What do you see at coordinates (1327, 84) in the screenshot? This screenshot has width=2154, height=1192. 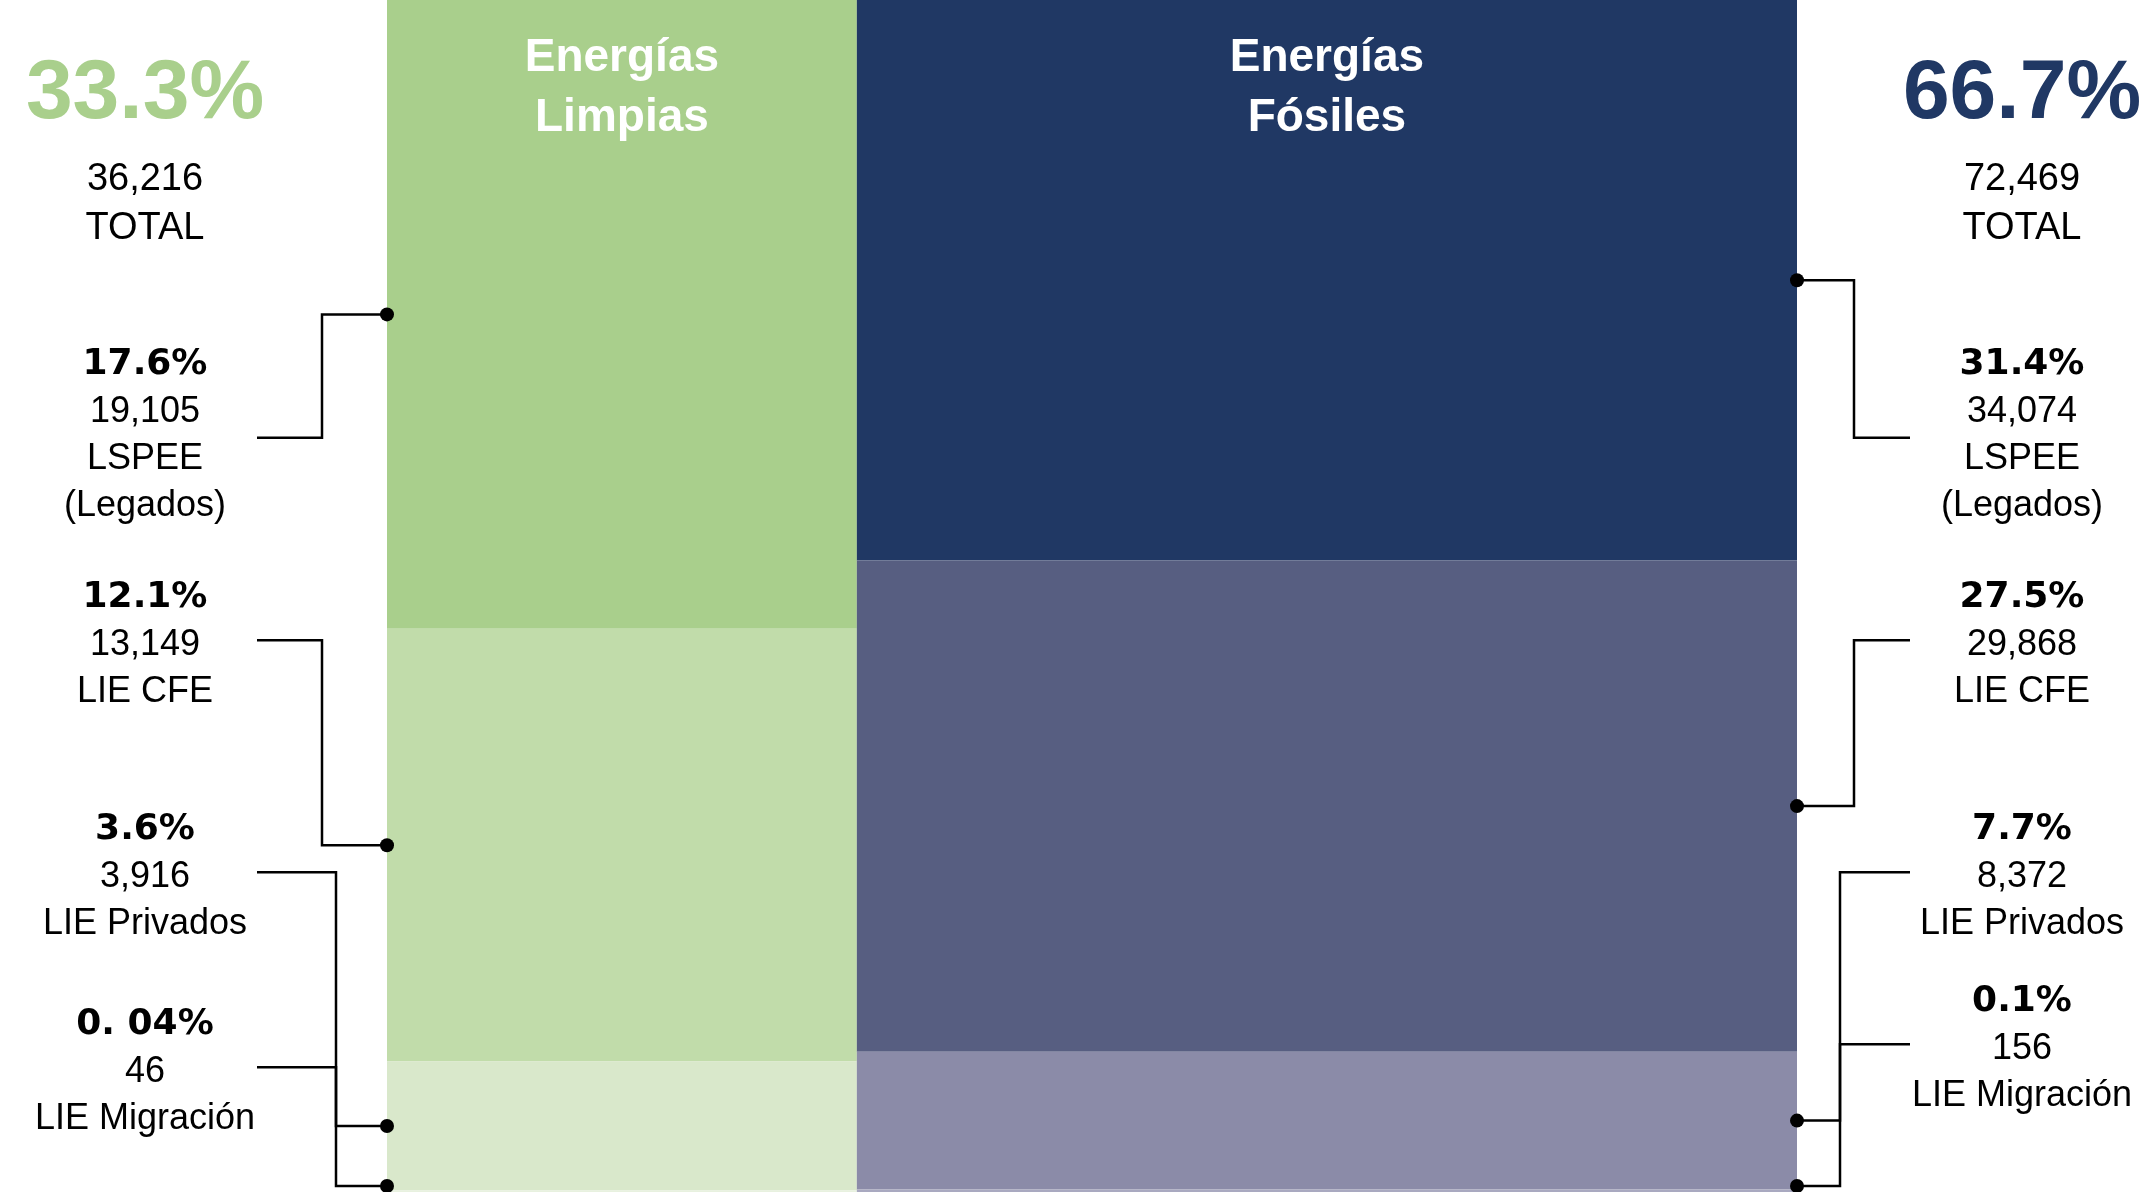 I see `category-label: Energías Fósiles` at bounding box center [1327, 84].